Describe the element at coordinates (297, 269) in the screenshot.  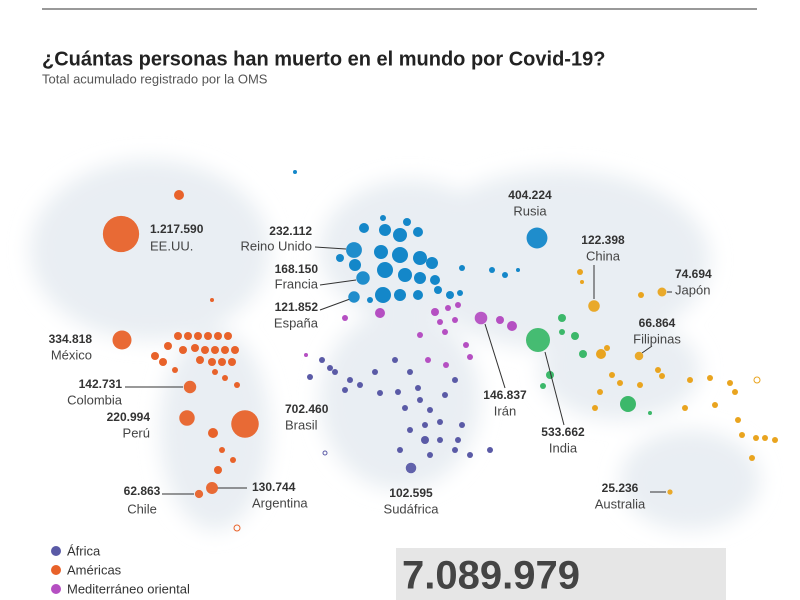
I see `value-label: 168.150` at that location.